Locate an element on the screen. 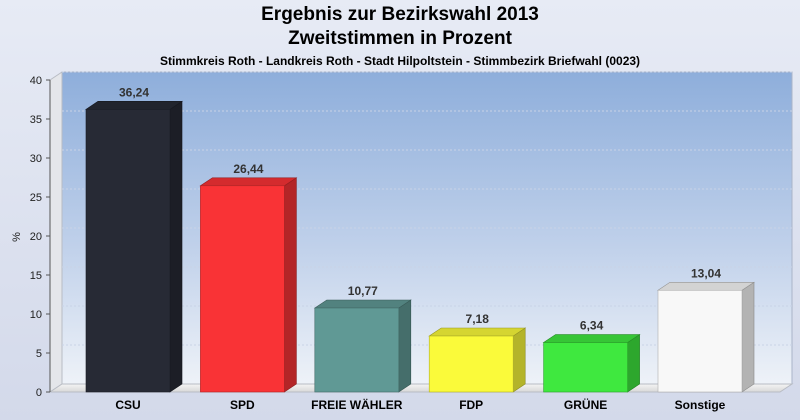 The height and width of the screenshot is (420, 800). y-tick-label: 30 is located at coordinates (36, 159).